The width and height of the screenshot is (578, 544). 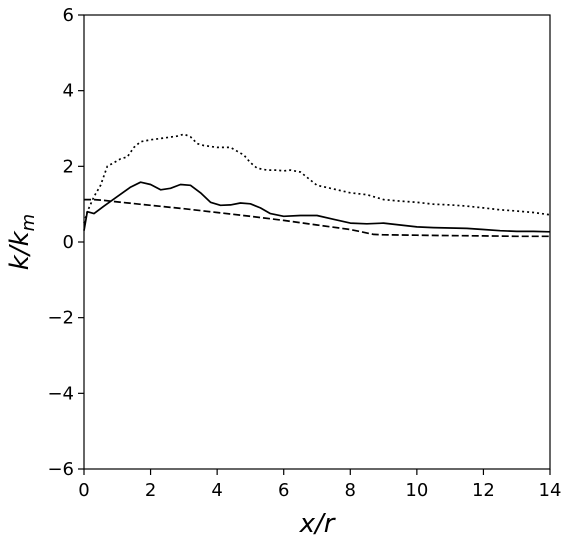 What do you see at coordinates (20, 250) in the screenshot?
I see `y-axis-title-main: k/k` at bounding box center [20, 250].